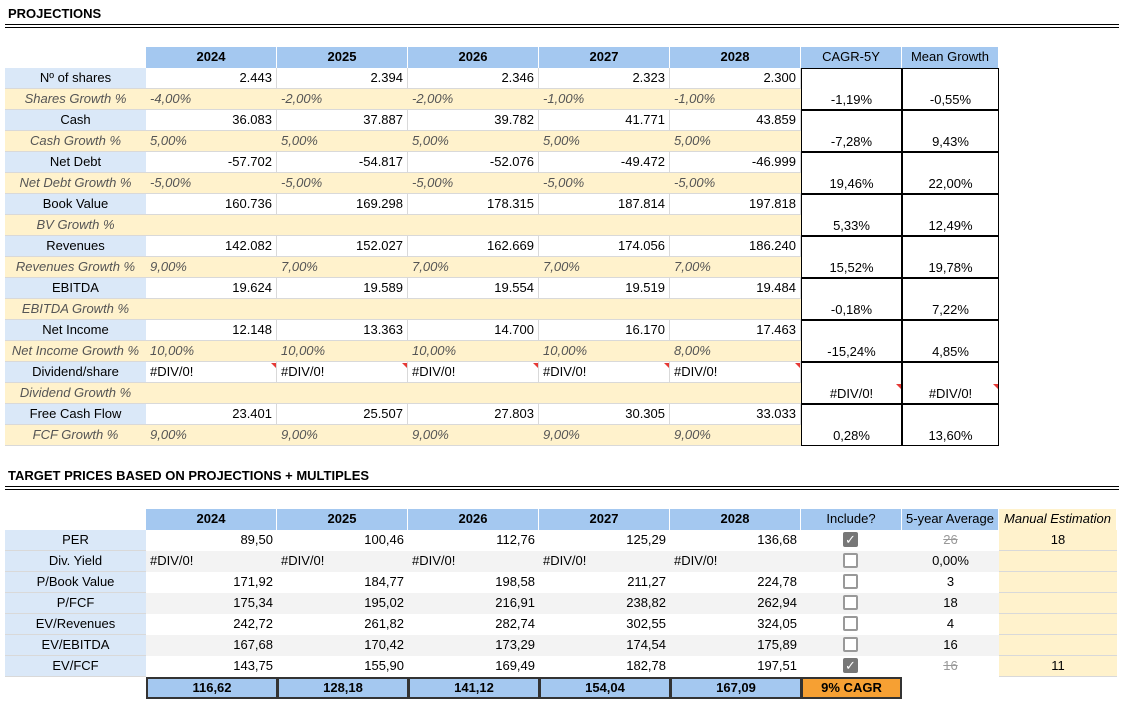  Describe the element at coordinates (473, 624) in the screenshot. I see `value-cell: 282,74` at that location.